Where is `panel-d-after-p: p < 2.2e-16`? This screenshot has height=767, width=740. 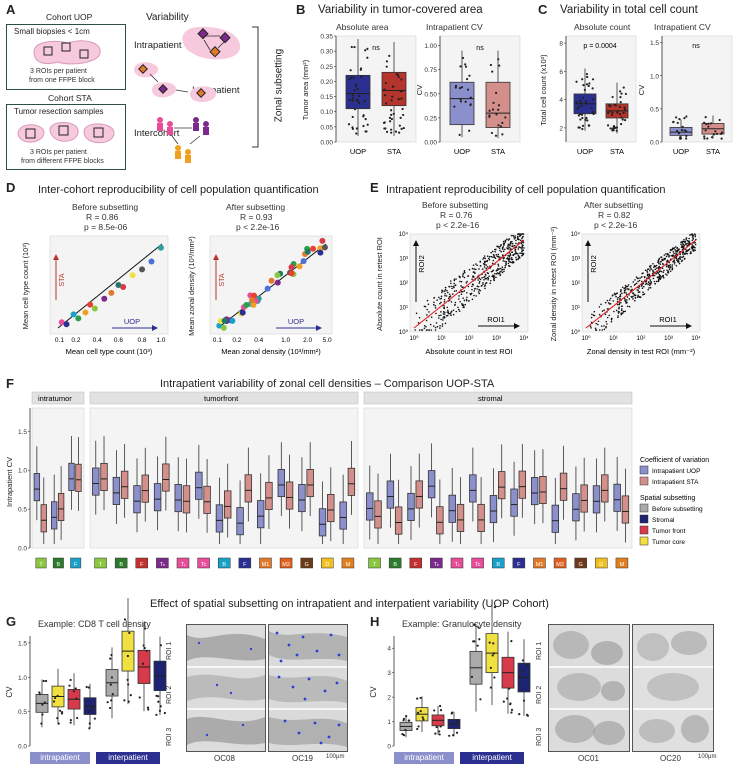
panel-d-after-p: p < 2.2e-16 is located at coordinates (258, 227).